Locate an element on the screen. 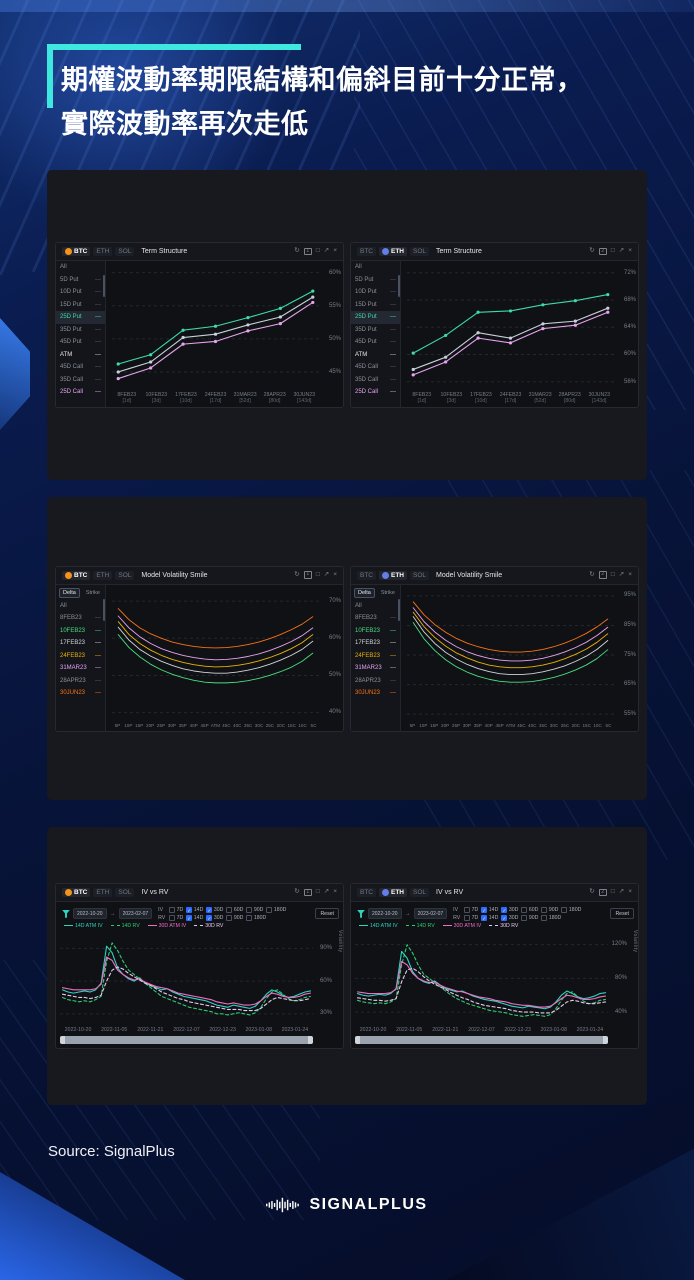 The image size is (694, 1280). range-slider is located at coordinates (186, 1040).